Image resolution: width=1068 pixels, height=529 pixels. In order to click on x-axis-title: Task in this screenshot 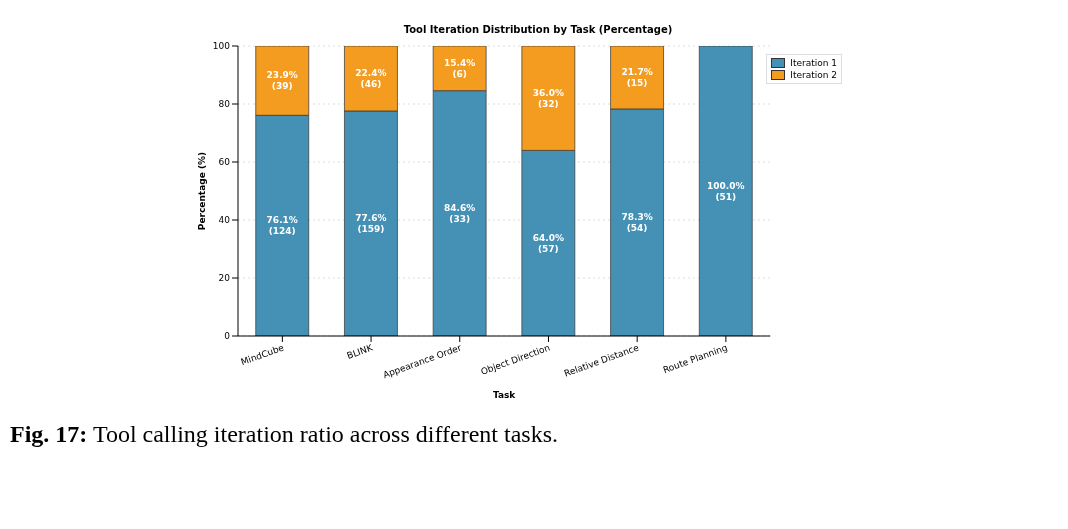, I will do `click(504, 395)`.